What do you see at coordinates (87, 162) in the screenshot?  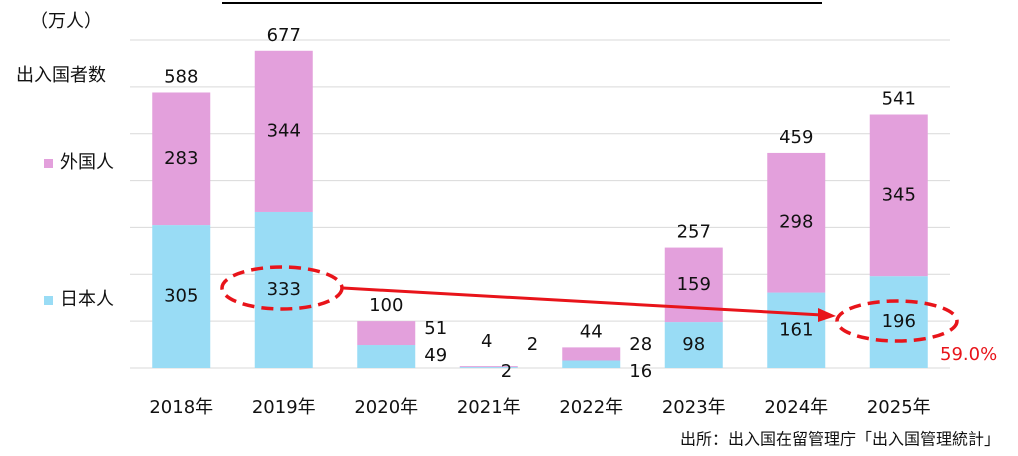 I see `legend-label: 外国人` at bounding box center [87, 162].